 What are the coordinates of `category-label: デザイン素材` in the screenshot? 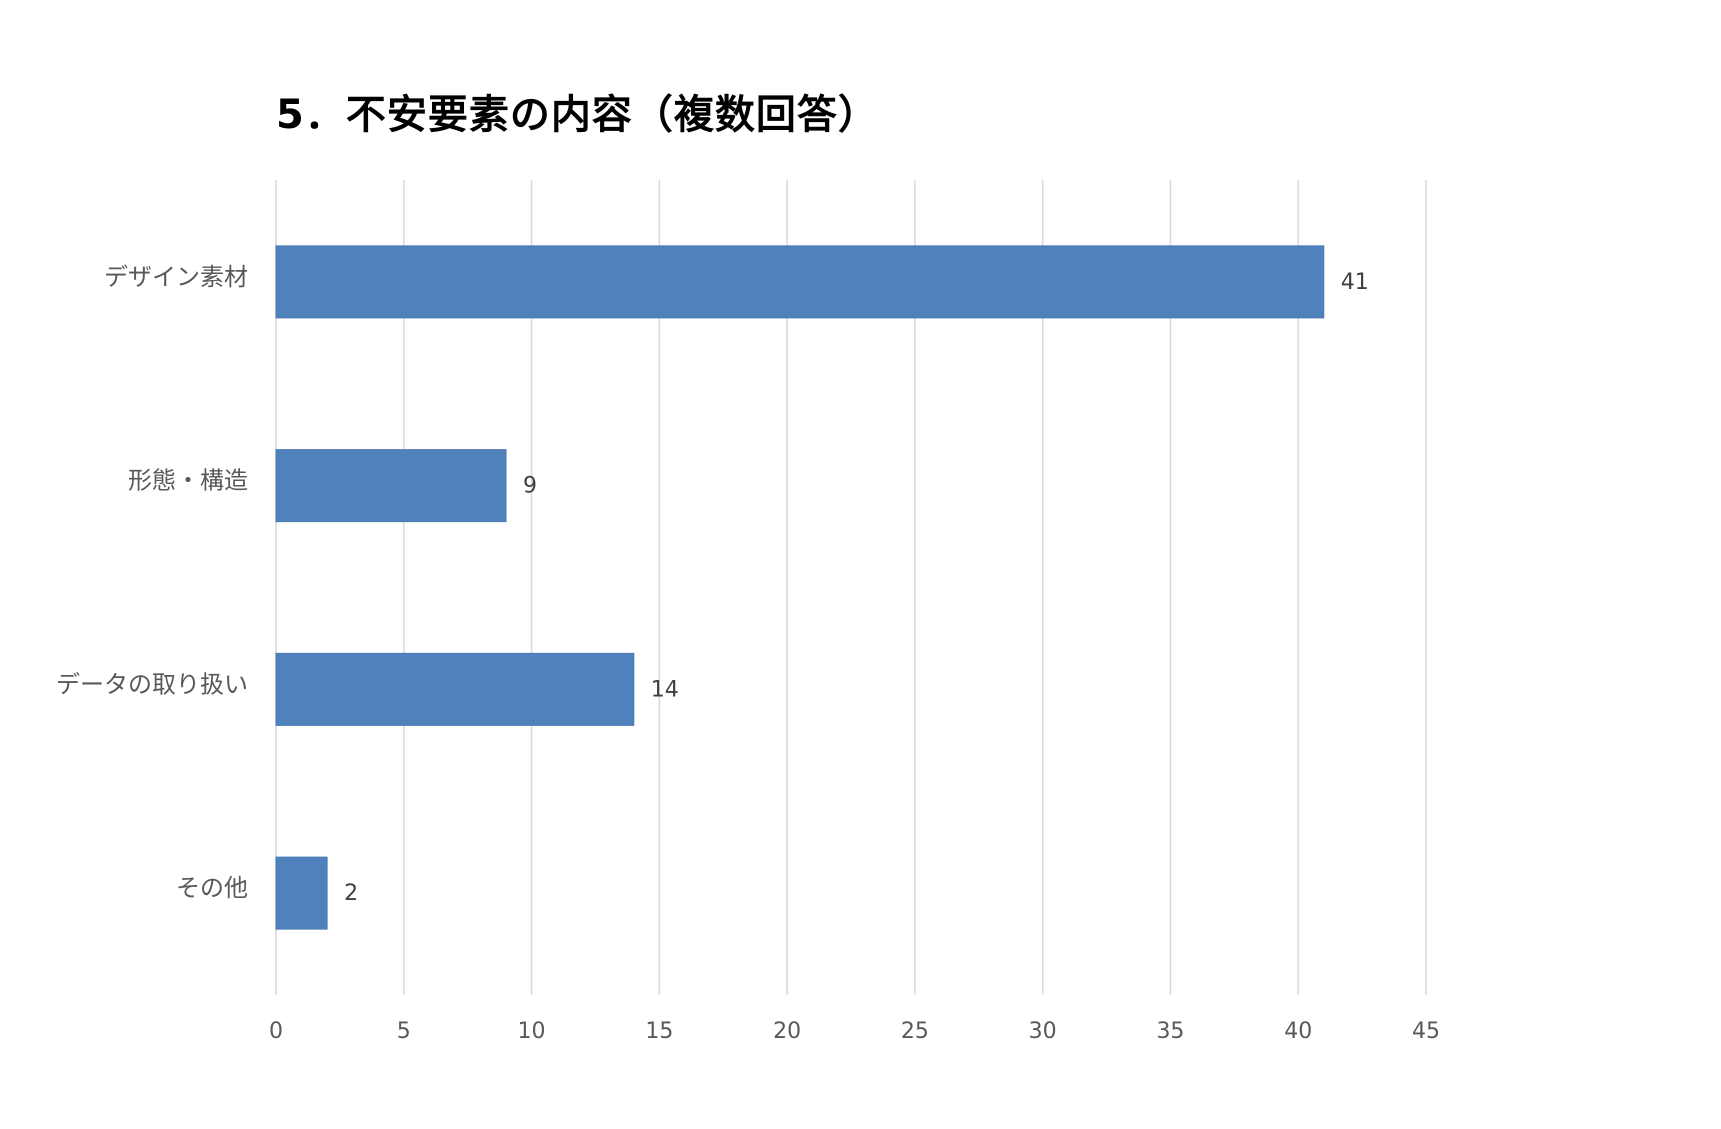 It's located at (176, 277).